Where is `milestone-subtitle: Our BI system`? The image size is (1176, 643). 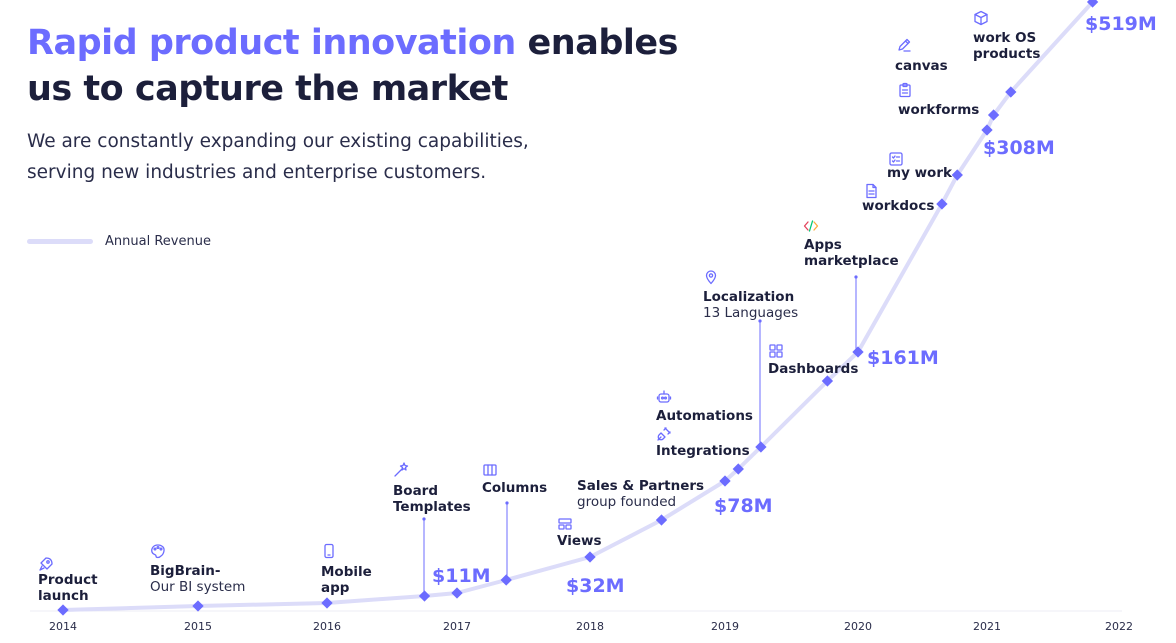 milestone-subtitle: Our BI system is located at coordinates (197, 587).